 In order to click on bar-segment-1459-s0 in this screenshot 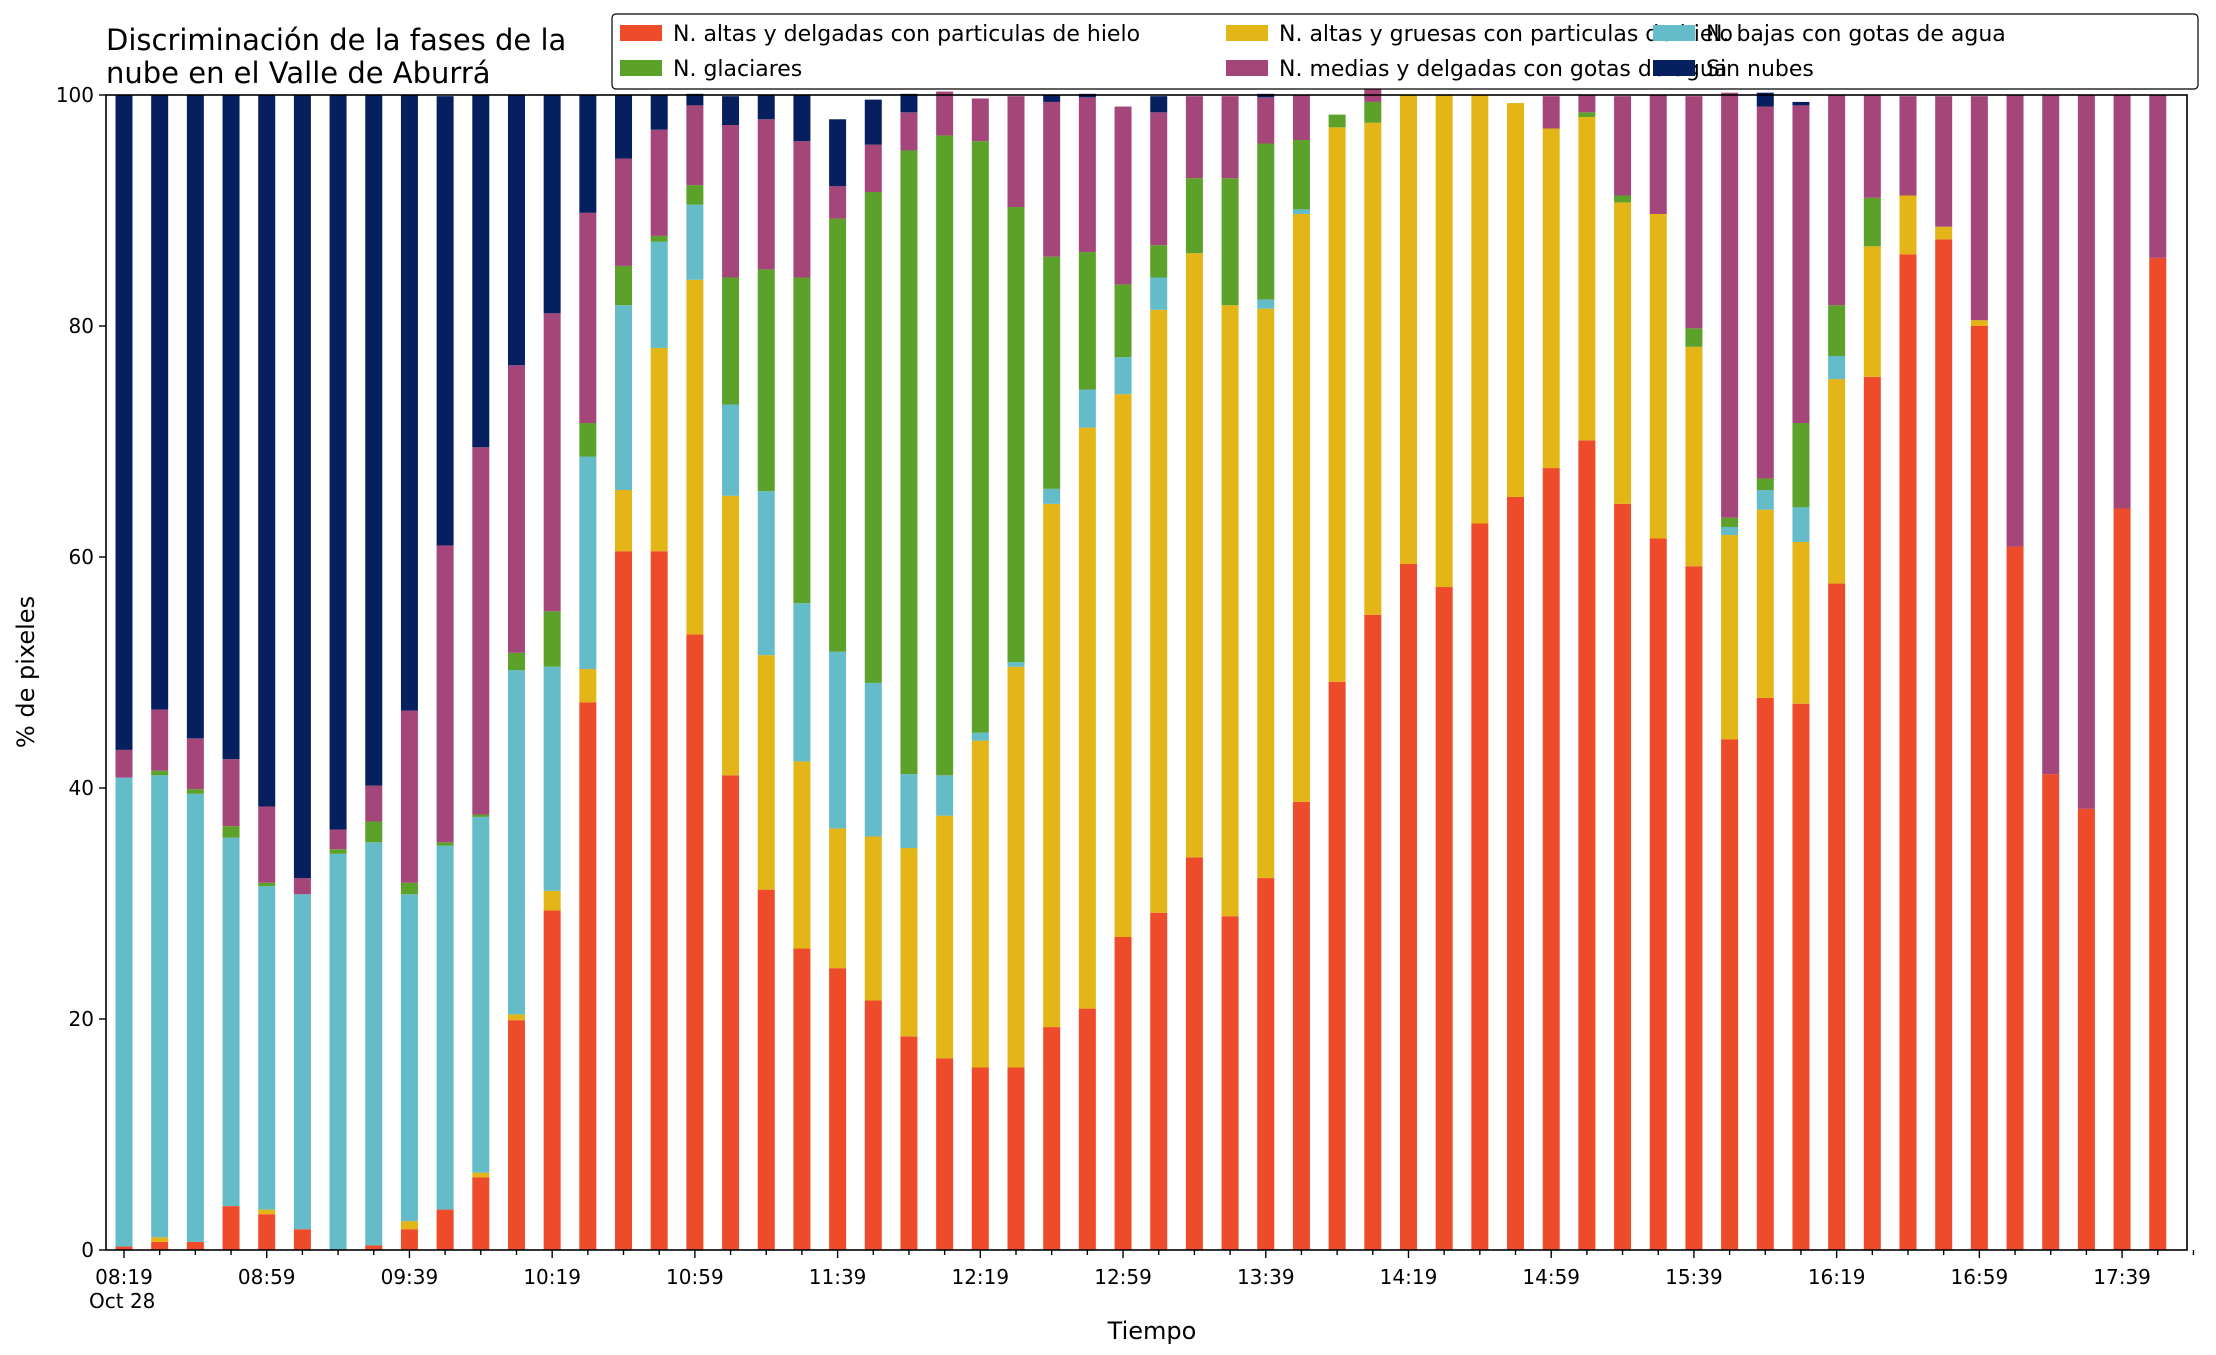, I will do `click(1551, 859)`.